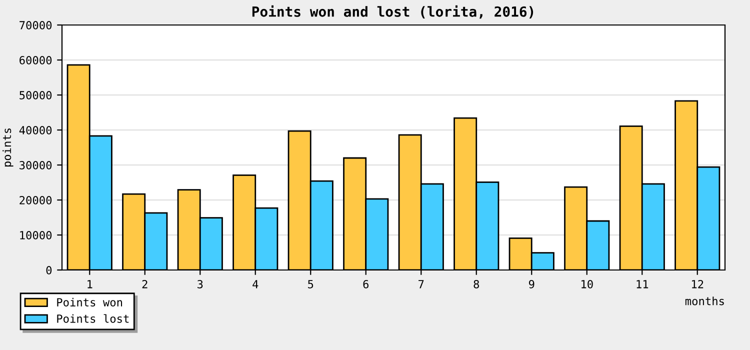 This screenshot has height=350, width=750. Describe the element at coordinates (36, 165) in the screenshot. I see `y-tick-label: 30000` at that location.